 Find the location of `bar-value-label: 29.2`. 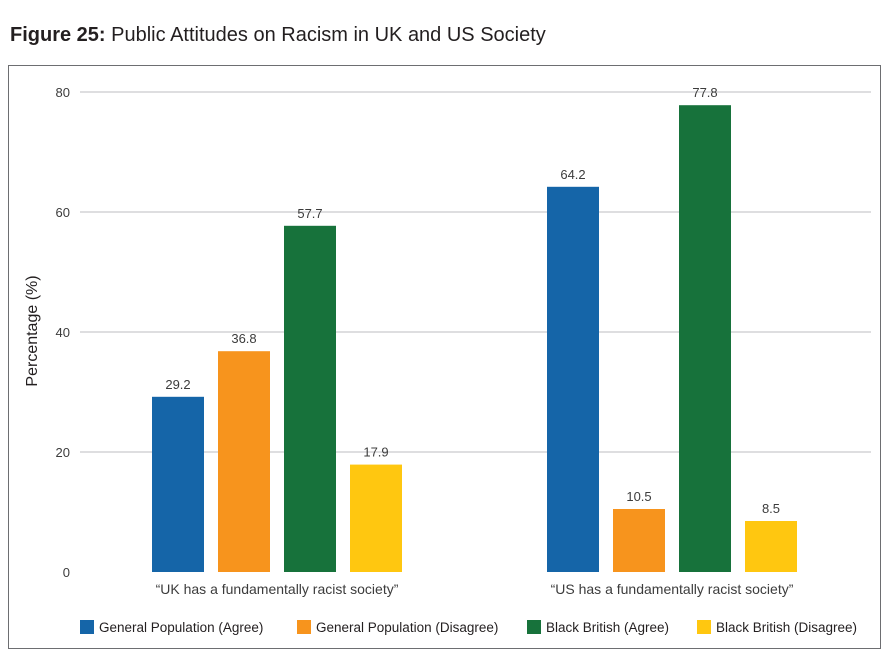

bar-value-label: 29.2 is located at coordinates (177, 384).